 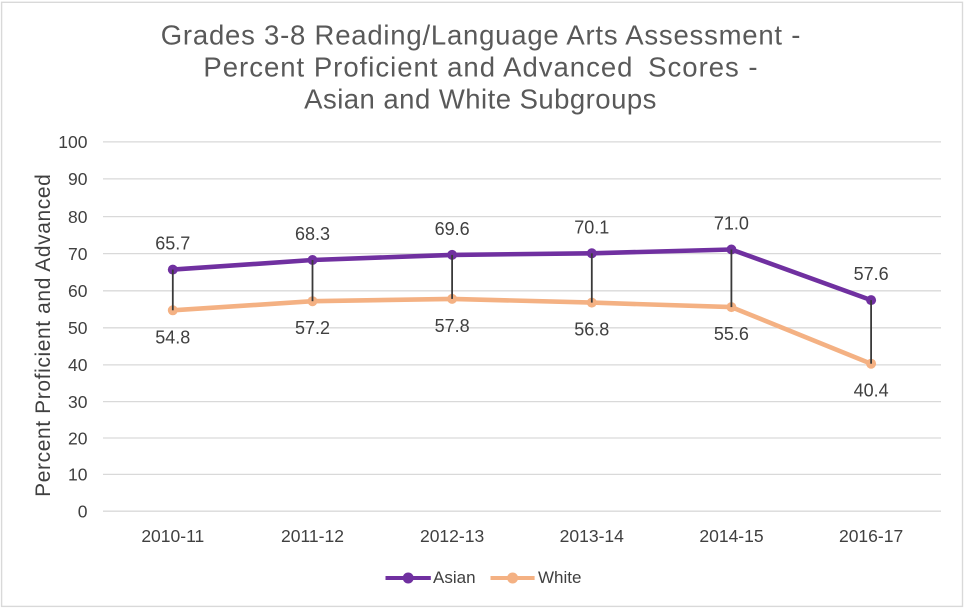 What do you see at coordinates (559, 577) in the screenshot?
I see `svg-text: White` at bounding box center [559, 577].